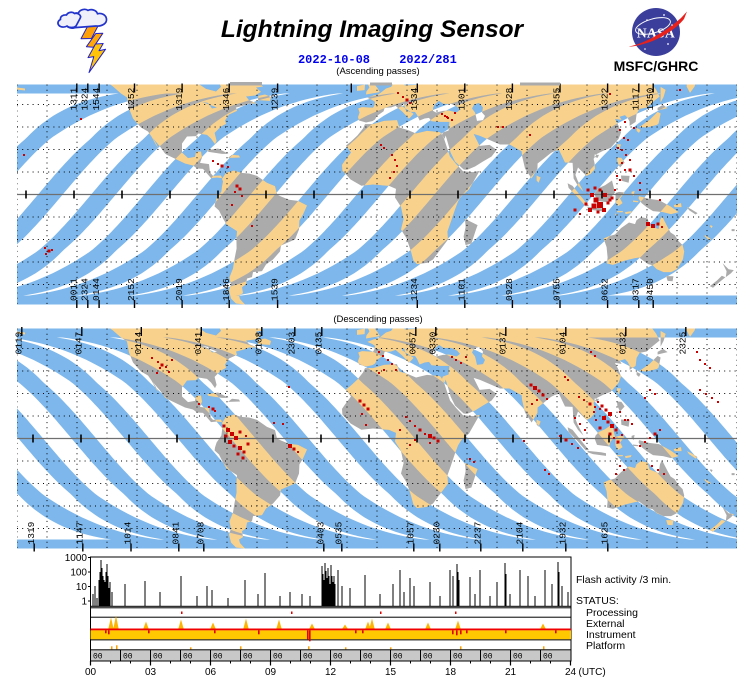 Image resolution: width=756 pixels, height=680 pixels. What do you see at coordinates (259, 342) in the screenshot?
I see `svg-text: 0108` at bounding box center [259, 342].